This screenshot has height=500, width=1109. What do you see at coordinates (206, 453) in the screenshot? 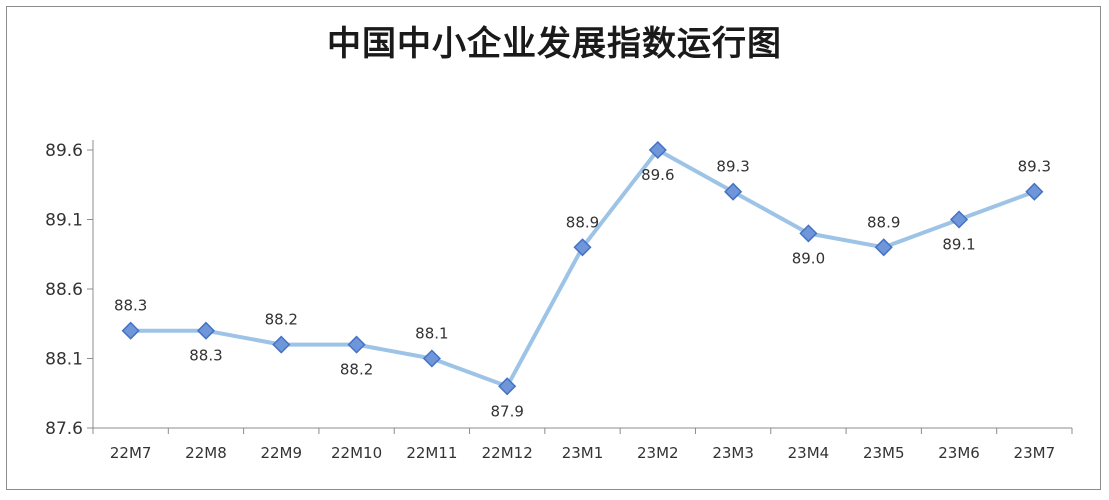
I see `x-tick-label: 22M8` at bounding box center [206, 453].